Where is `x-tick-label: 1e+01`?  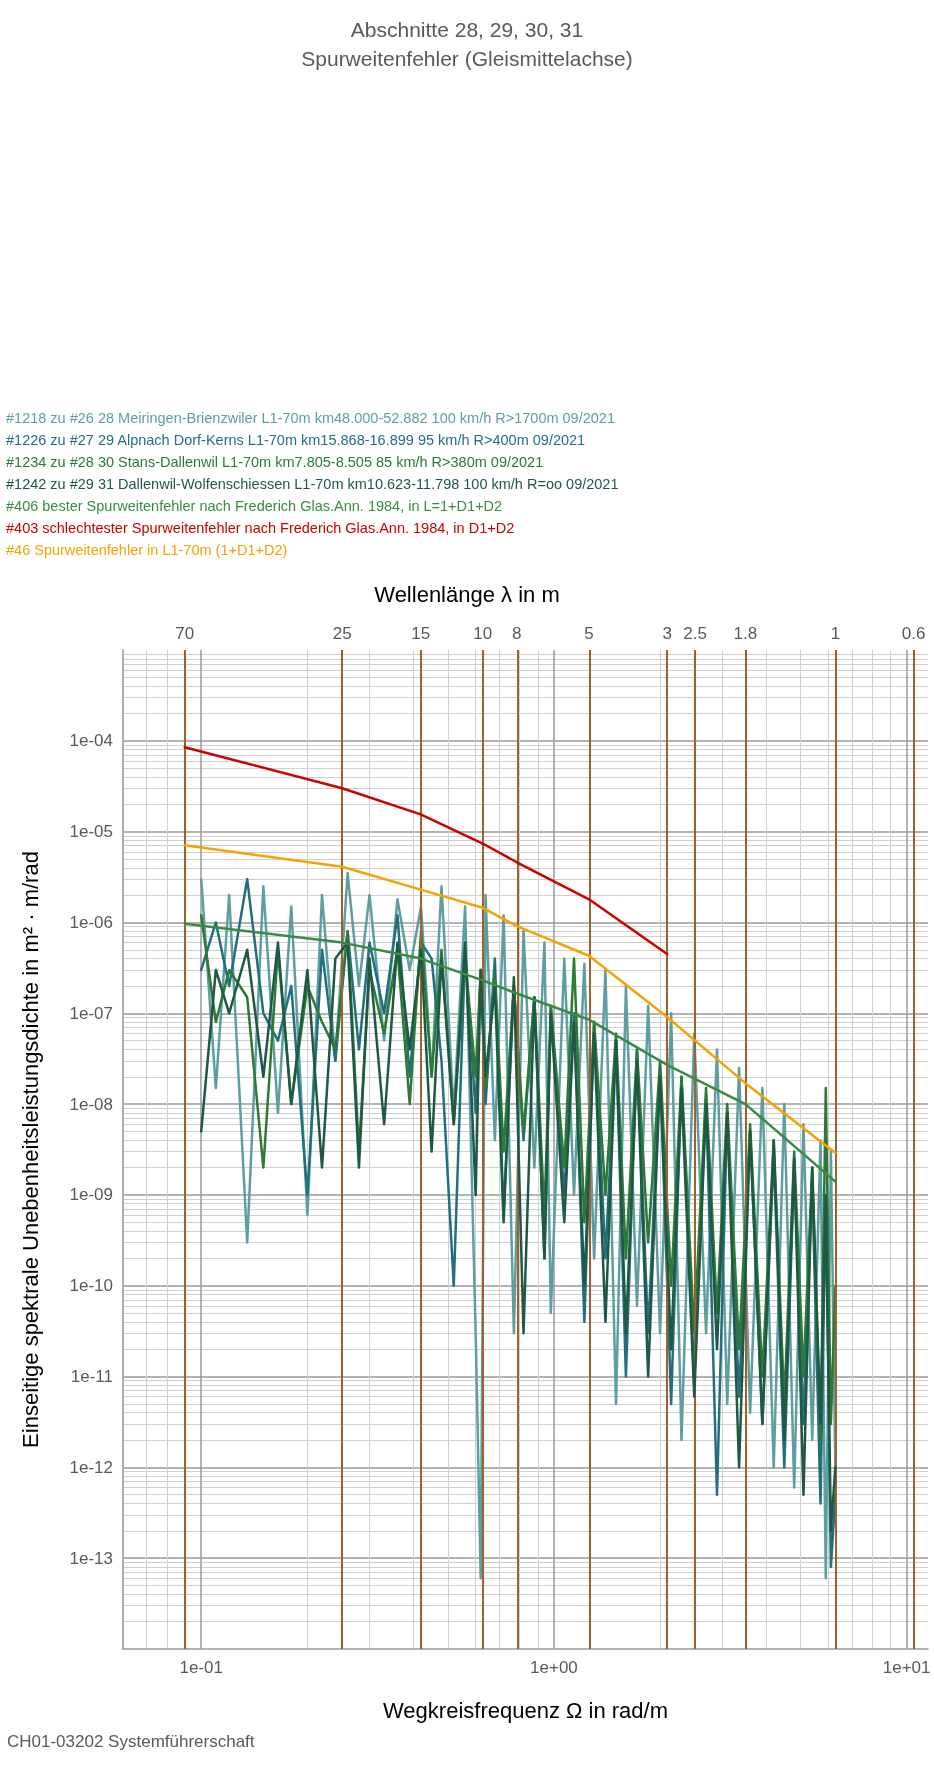 x-tick-label: 1e+01 is located at coordinates (906, 1667).